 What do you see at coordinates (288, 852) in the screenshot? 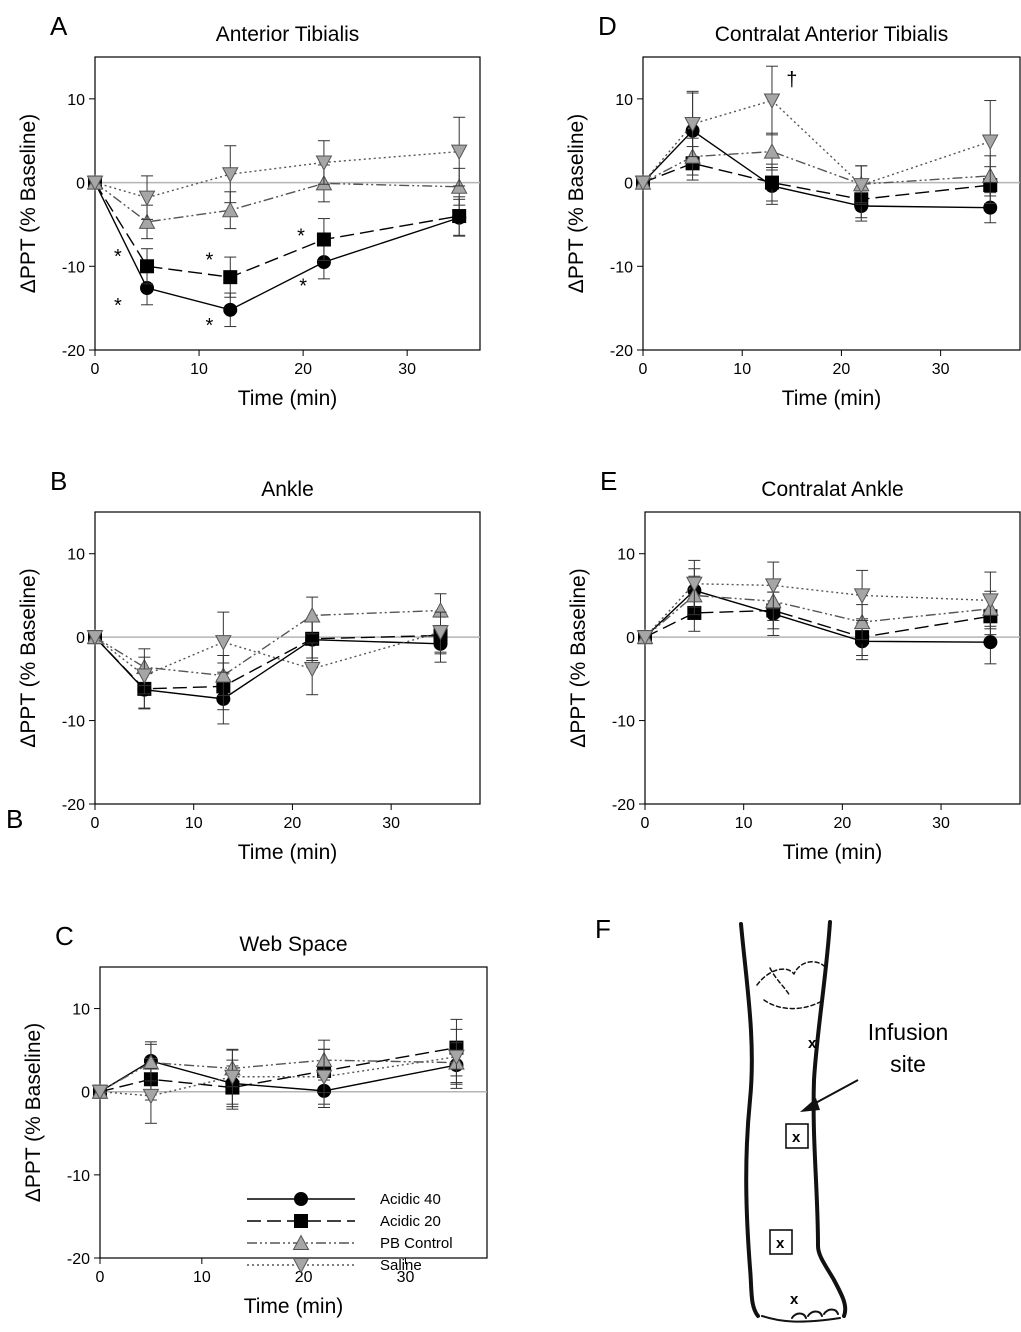
I see `x-axis-label-b: Time (min)` at bounding box center [288, 852].